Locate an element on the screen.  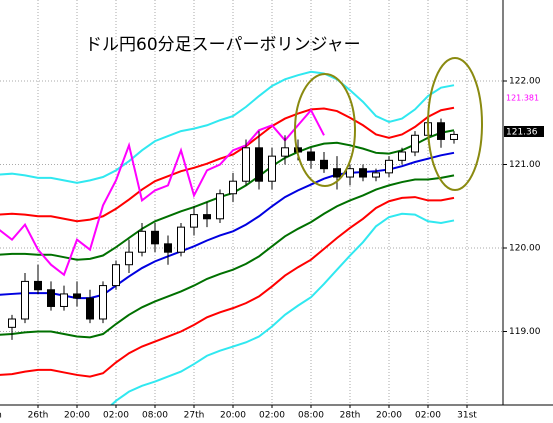
price-tag: 121.381 is located at coordinates (522, 98).